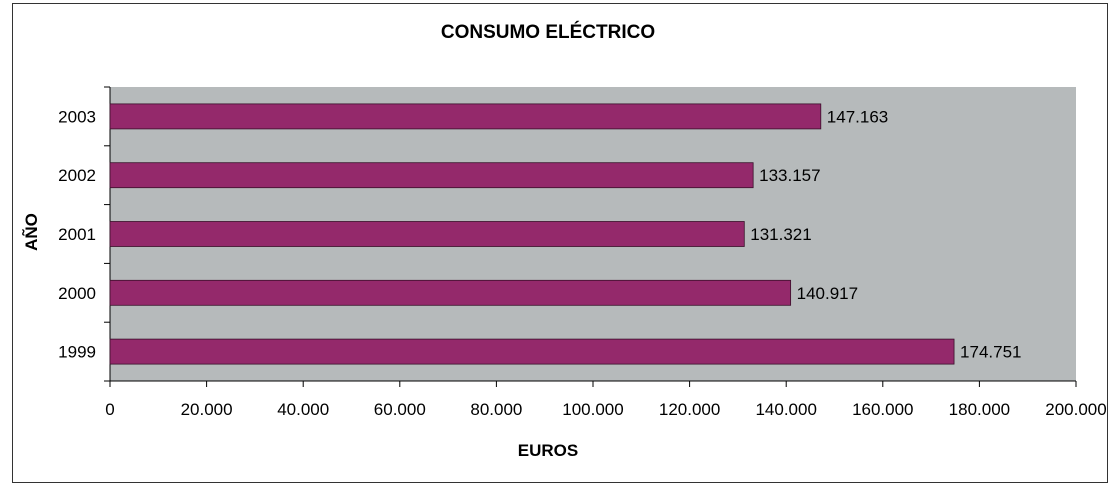  Describe the element at coordinates (496, 409) in the screenshot. I see `x-tick-label: 80.000` at that location.